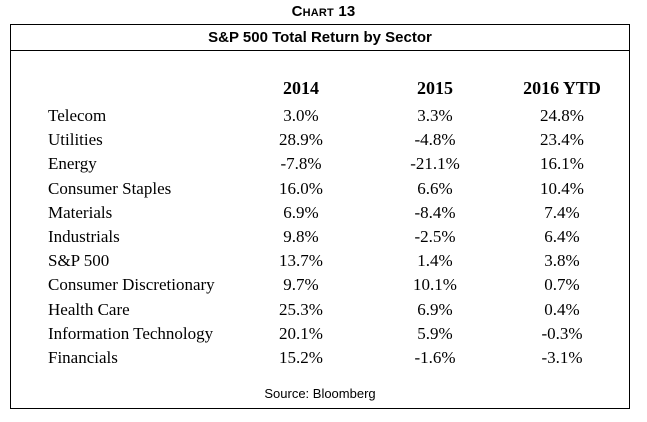  Describe the element at coordinates (435, 115) in the screenshot. I see `return-value: 3.3%` at that location.